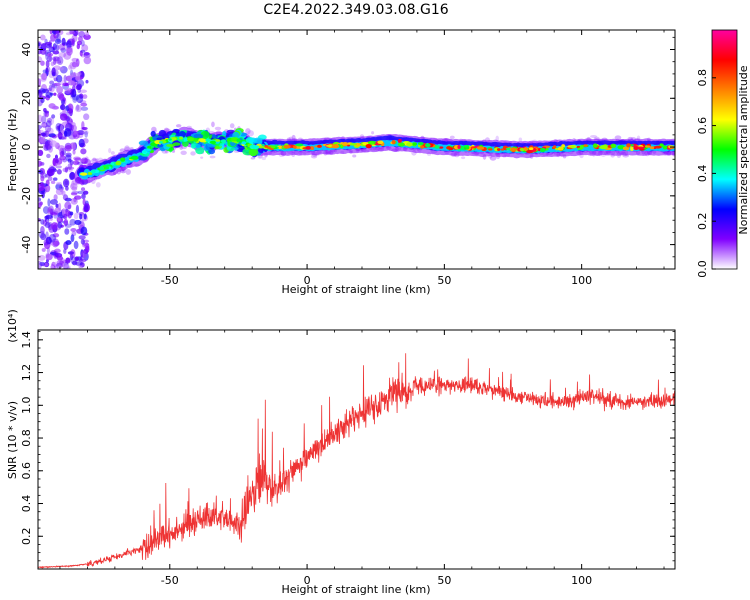 The height and width of the screenshot is (600, 750). Describe the element at coordinates (12, 150) in the screenshot. I see `spectrogram-y-label: Frequency (Hz)` at that location.